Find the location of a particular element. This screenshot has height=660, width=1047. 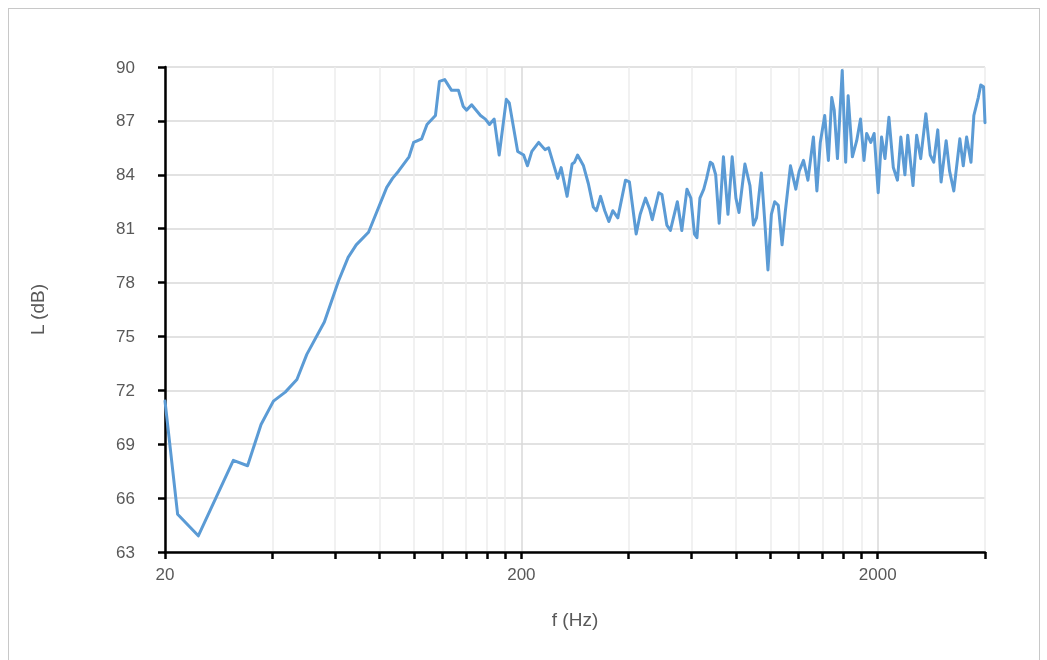

y-tick-label: 87 is located at coordinates (125, 121).